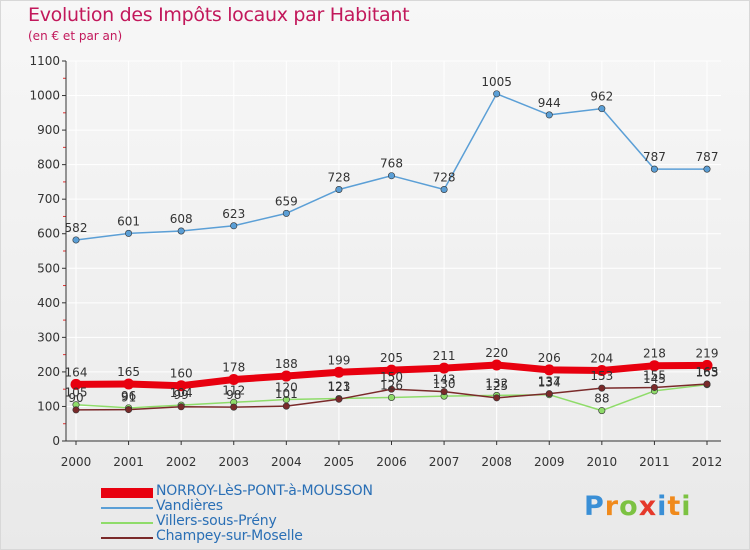 The height and width of the screenshot is (550, 750). I want to click on data-label: 130, so click(444, 384).